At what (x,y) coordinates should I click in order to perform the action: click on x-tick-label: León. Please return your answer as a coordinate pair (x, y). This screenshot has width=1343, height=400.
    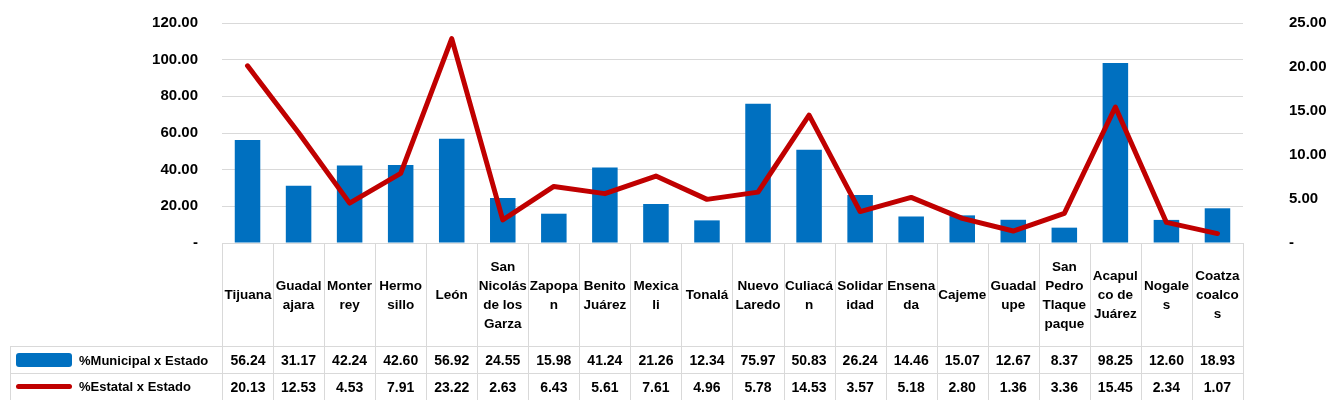
    Looking at the image, I should click on (451, 295).